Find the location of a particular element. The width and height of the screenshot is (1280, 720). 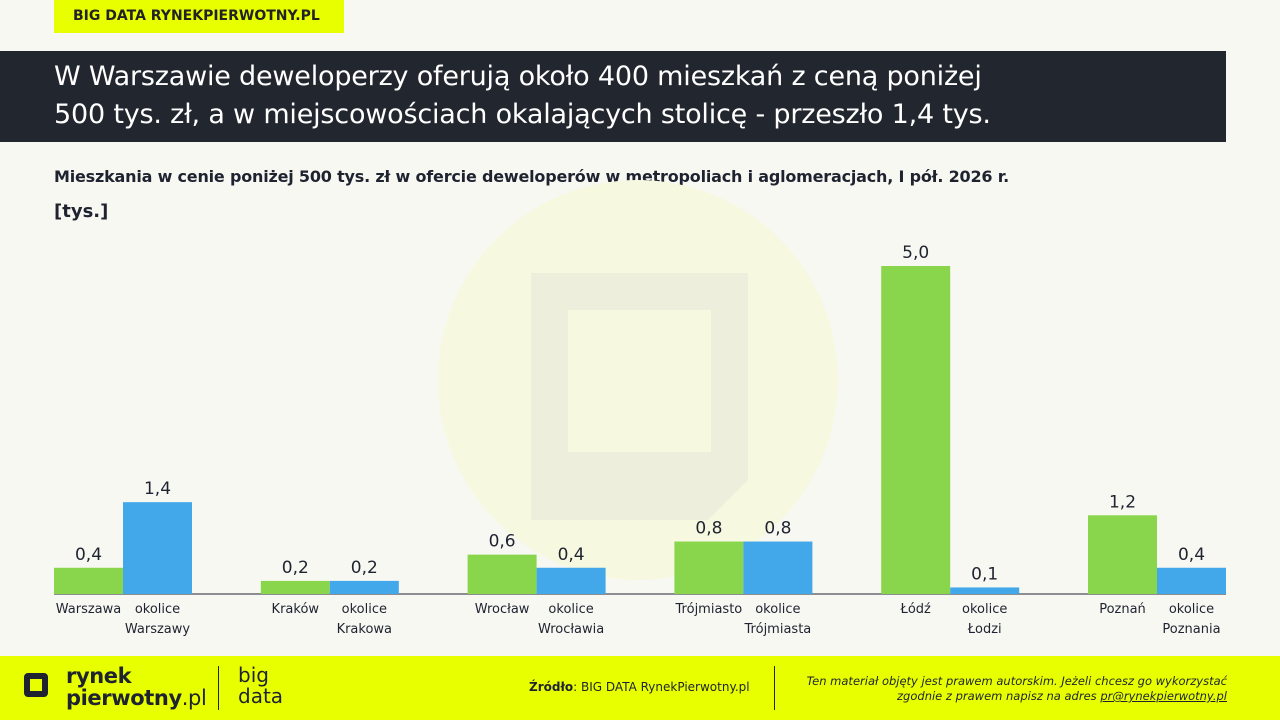

bar-value-label: 0,6 is located at coordinates (502, 542).